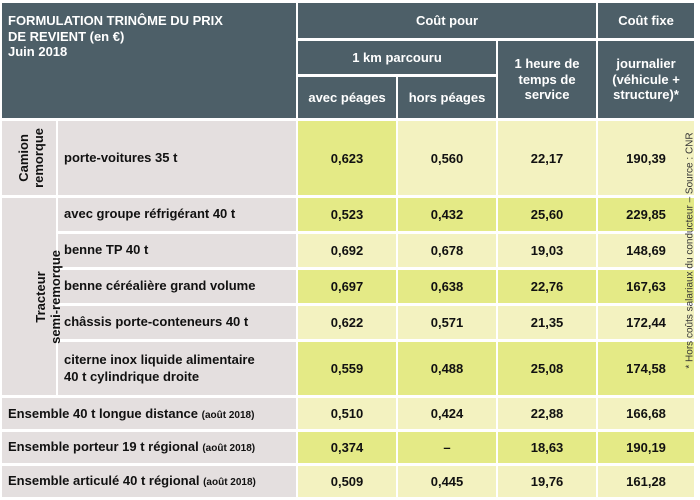 This screenshot has height=500, width=700. I want to click on cell-journalier: 148,69, so click(646, 250).